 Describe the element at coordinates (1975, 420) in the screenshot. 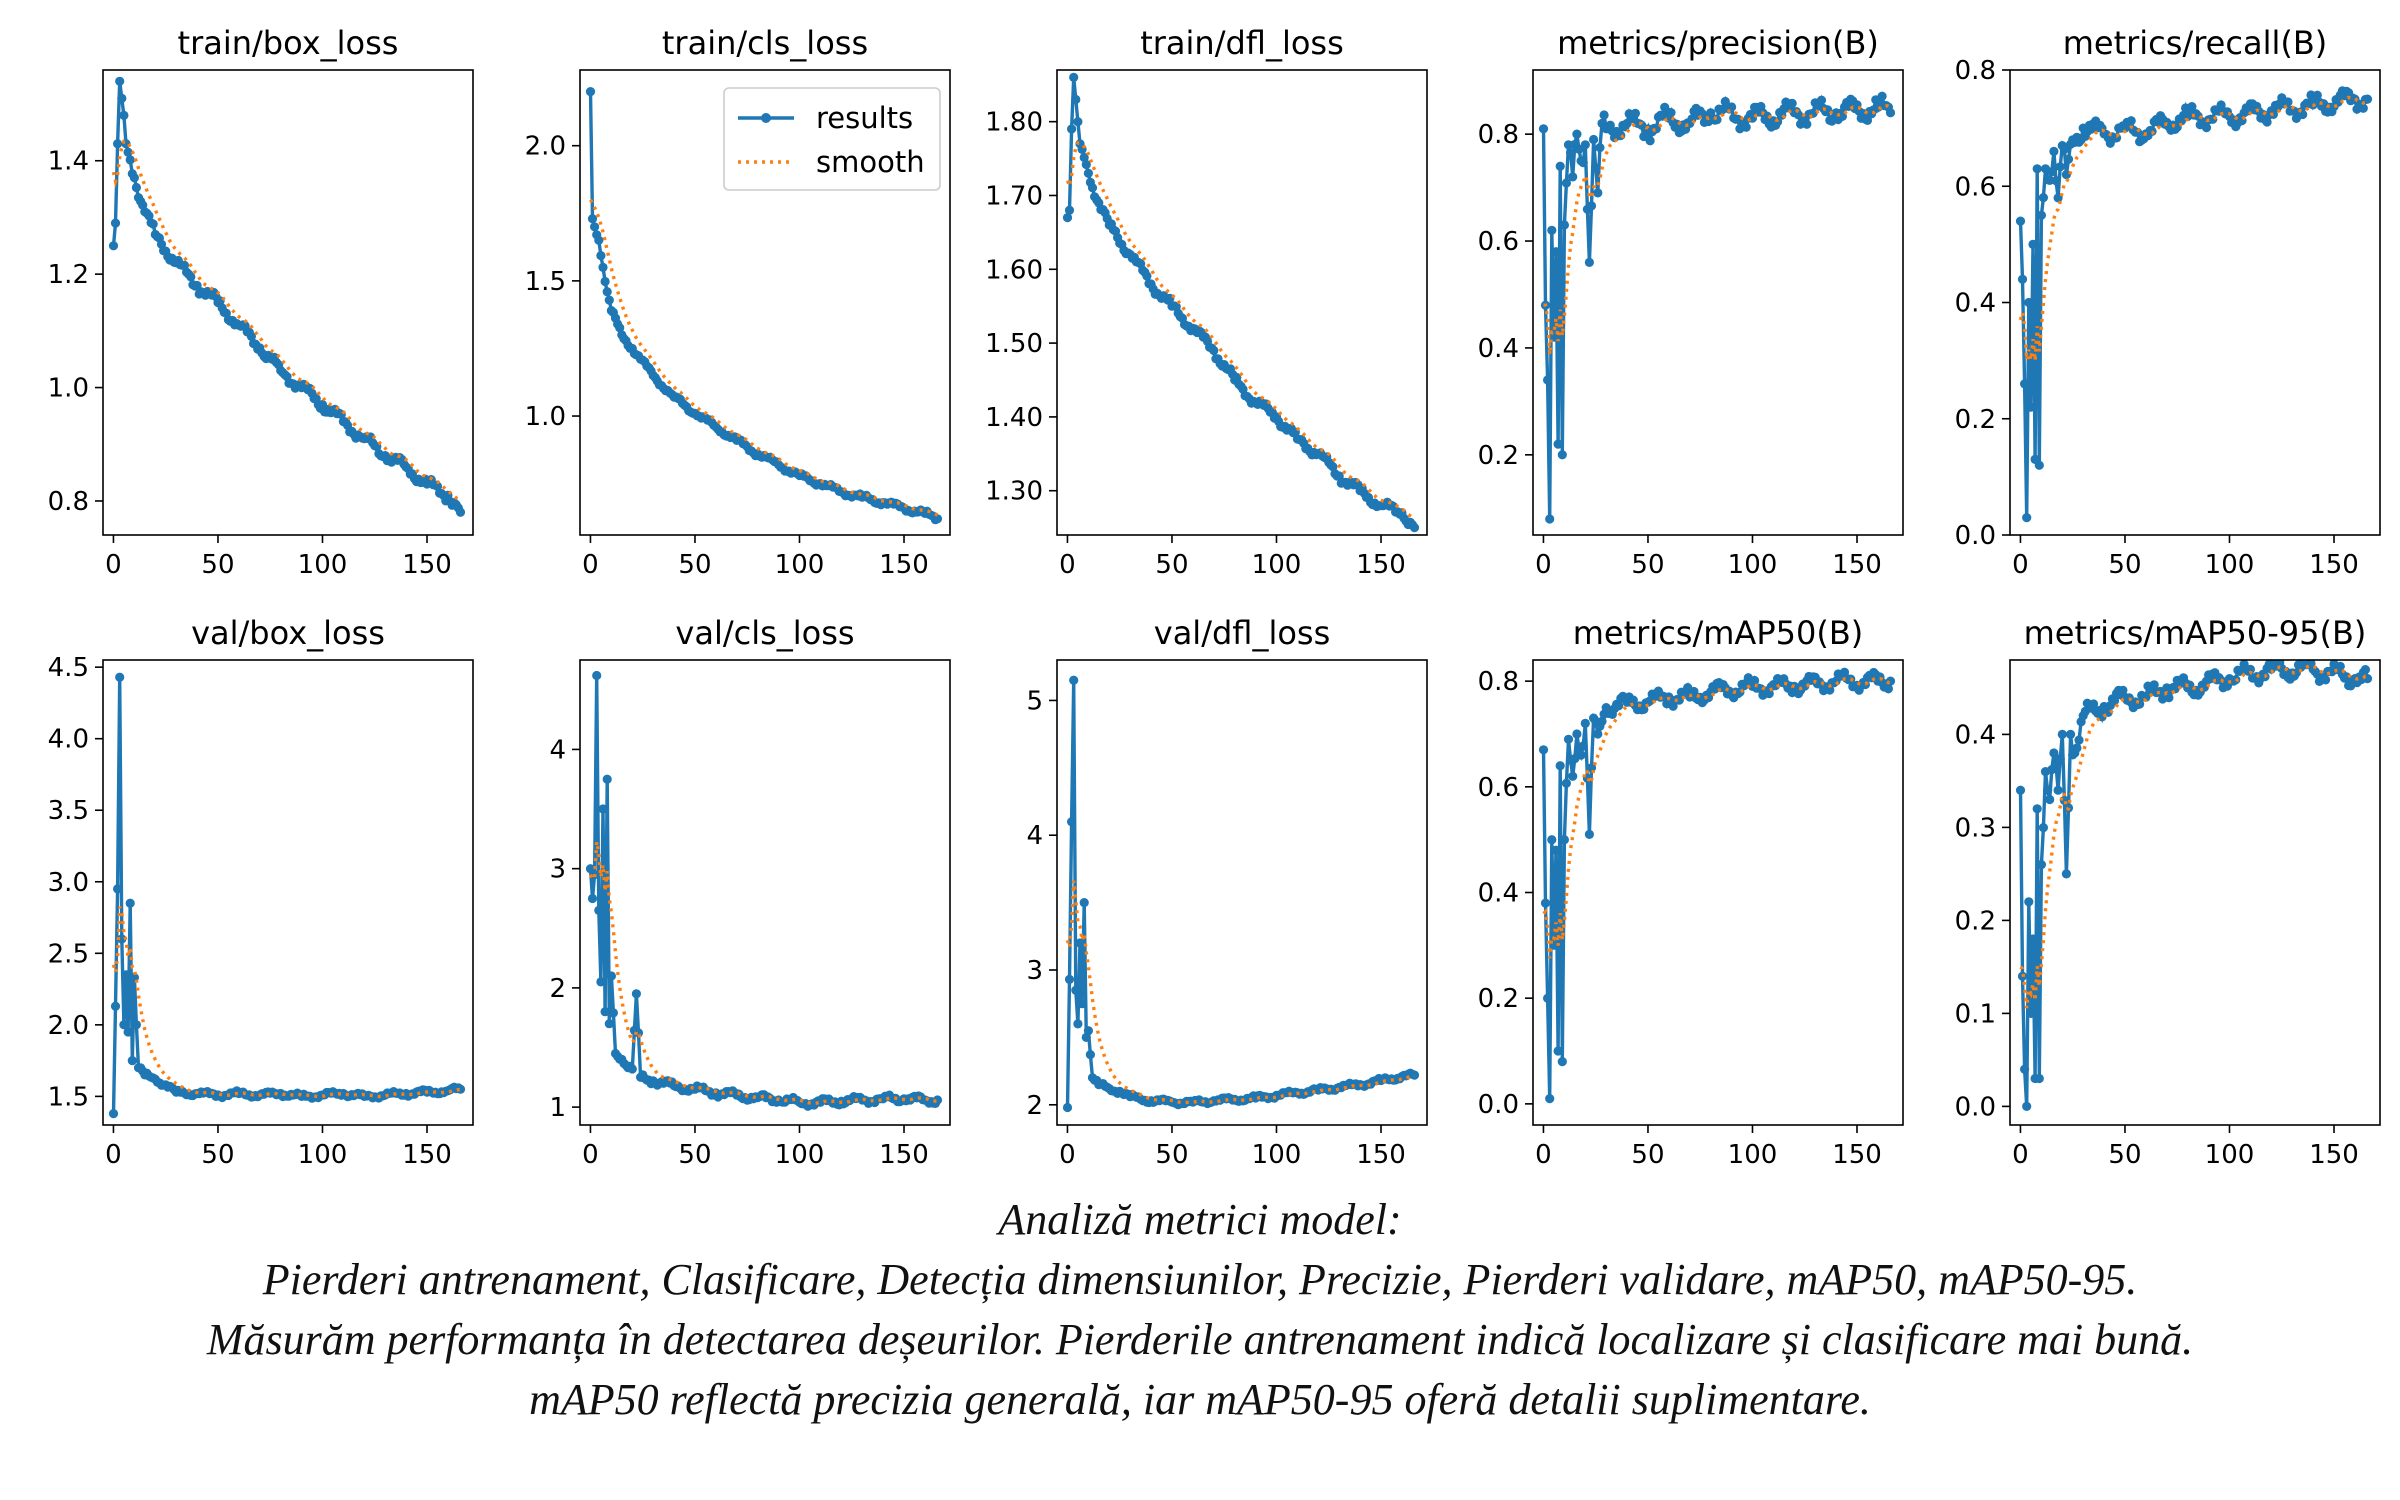

I see `y-tick-label: 0.2` at that location.